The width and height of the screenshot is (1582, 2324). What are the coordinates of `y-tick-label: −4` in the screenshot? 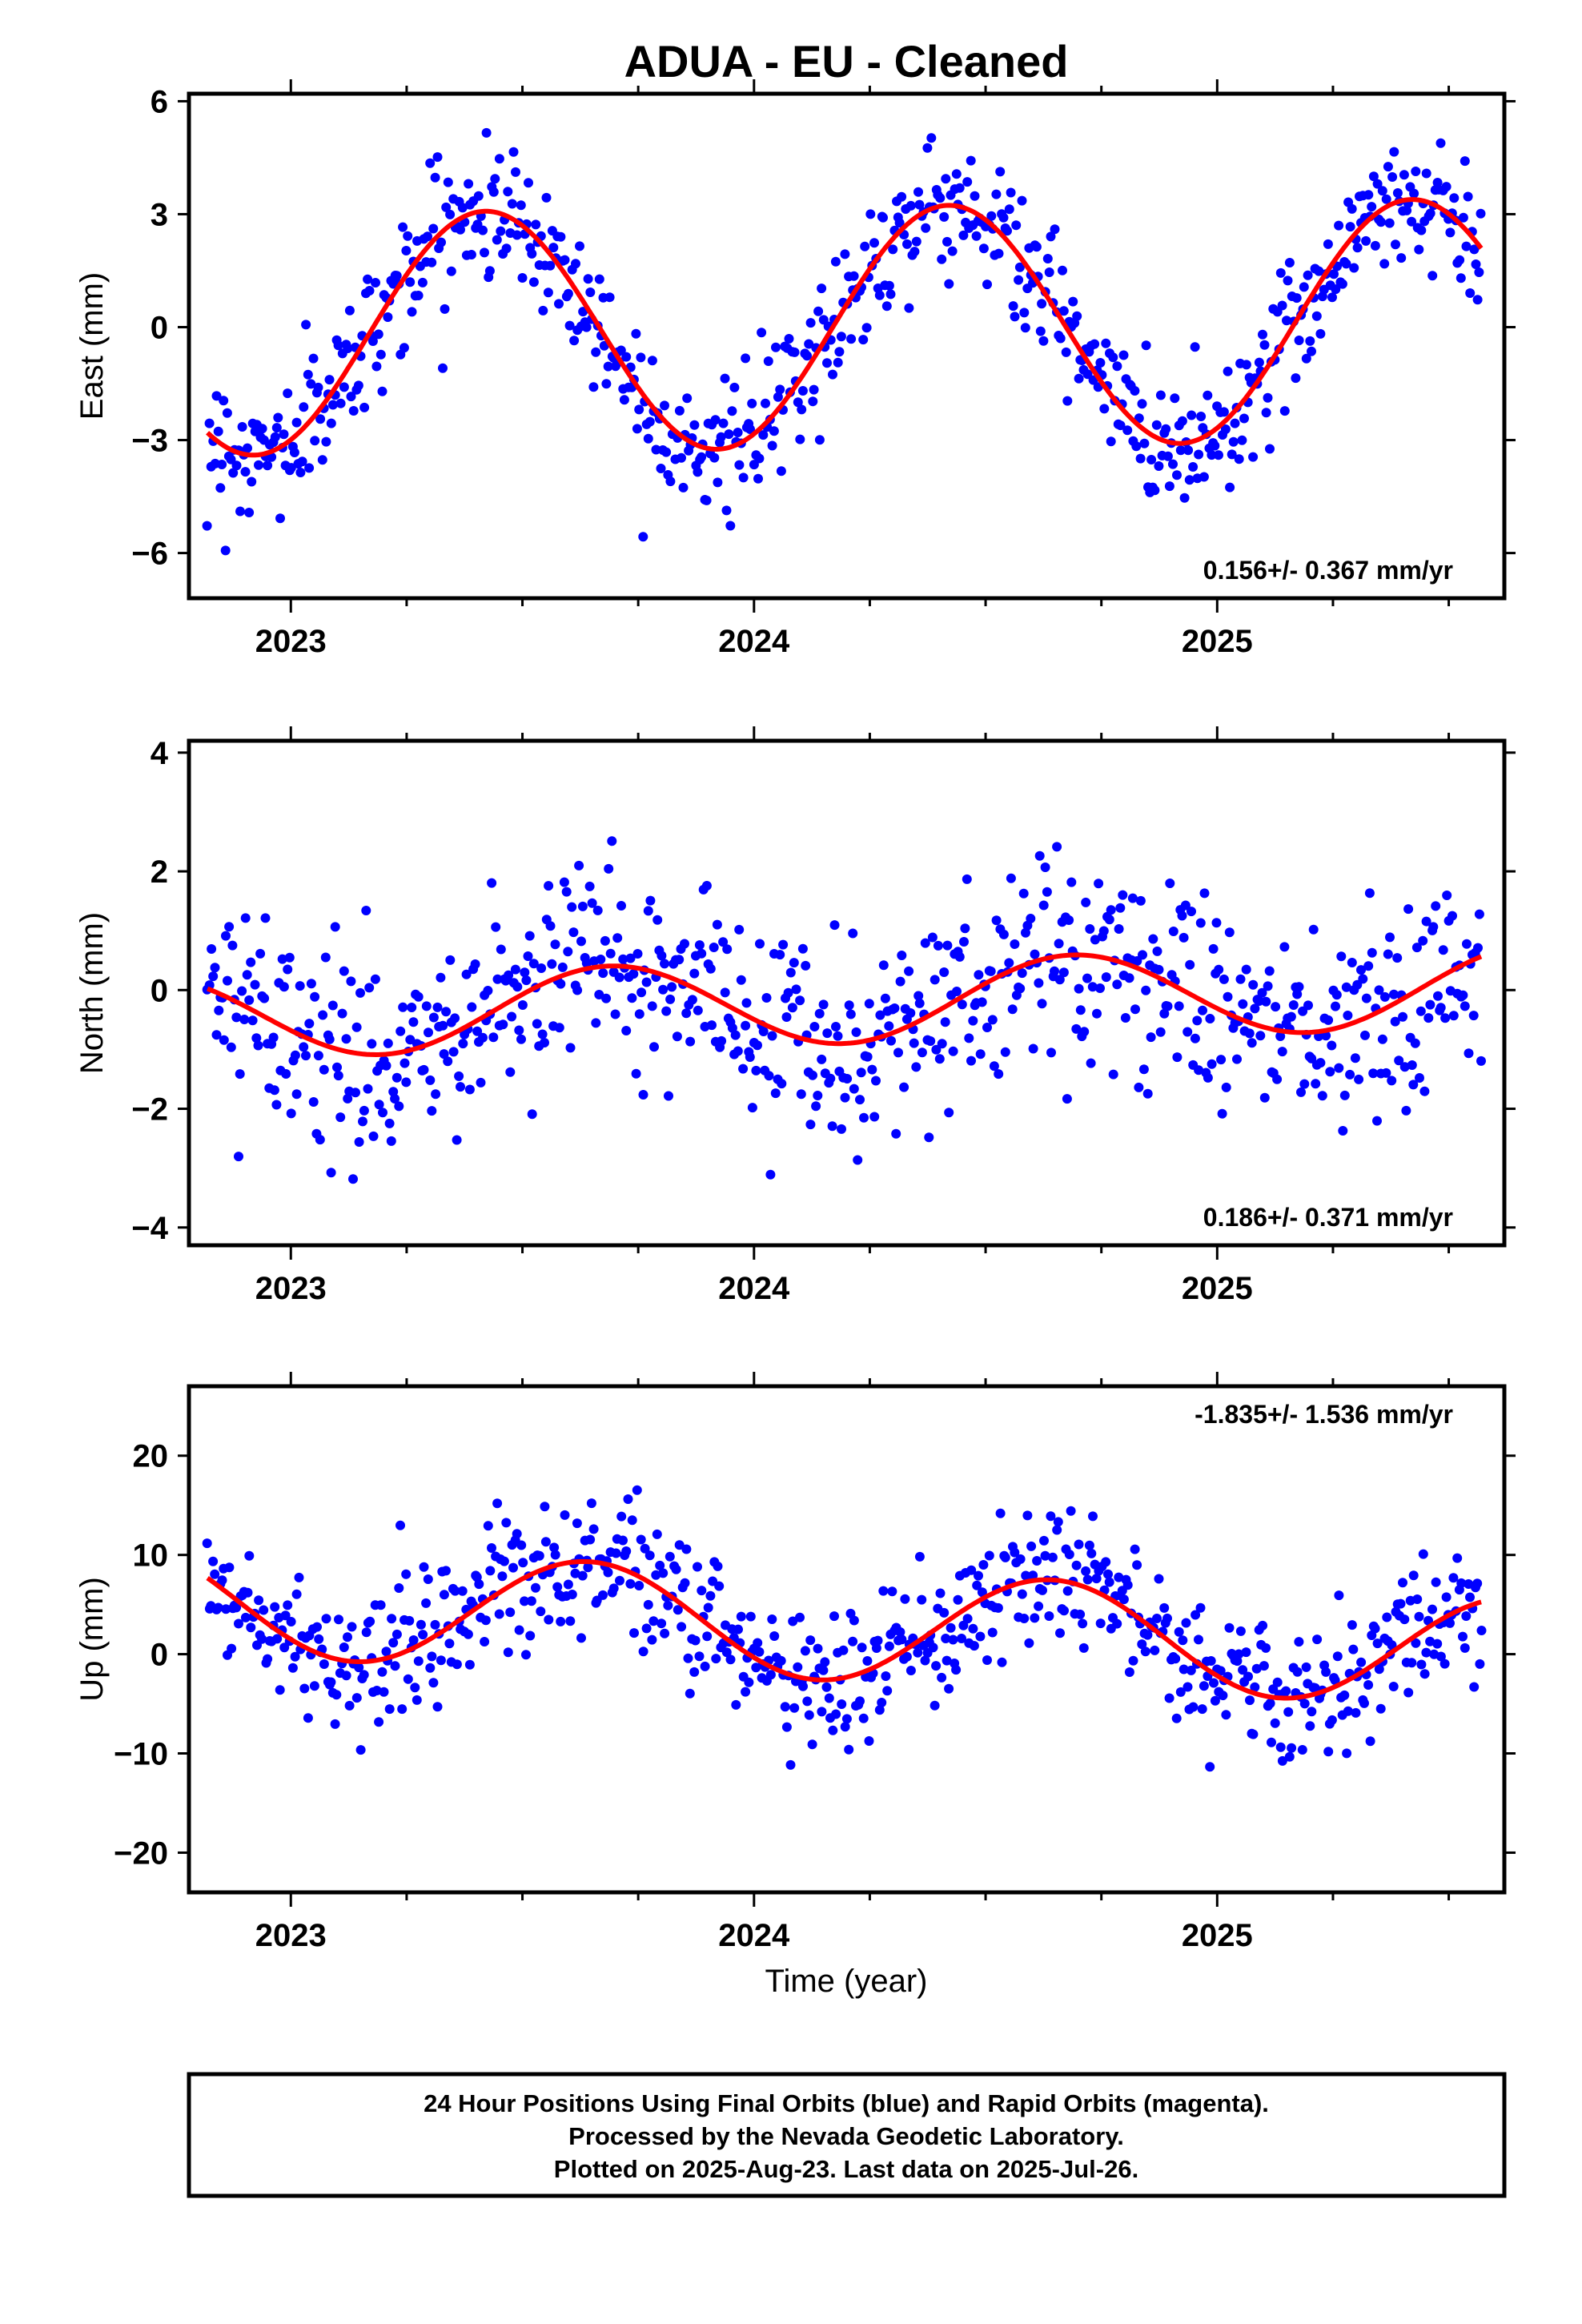 It's located at (149, 1228).